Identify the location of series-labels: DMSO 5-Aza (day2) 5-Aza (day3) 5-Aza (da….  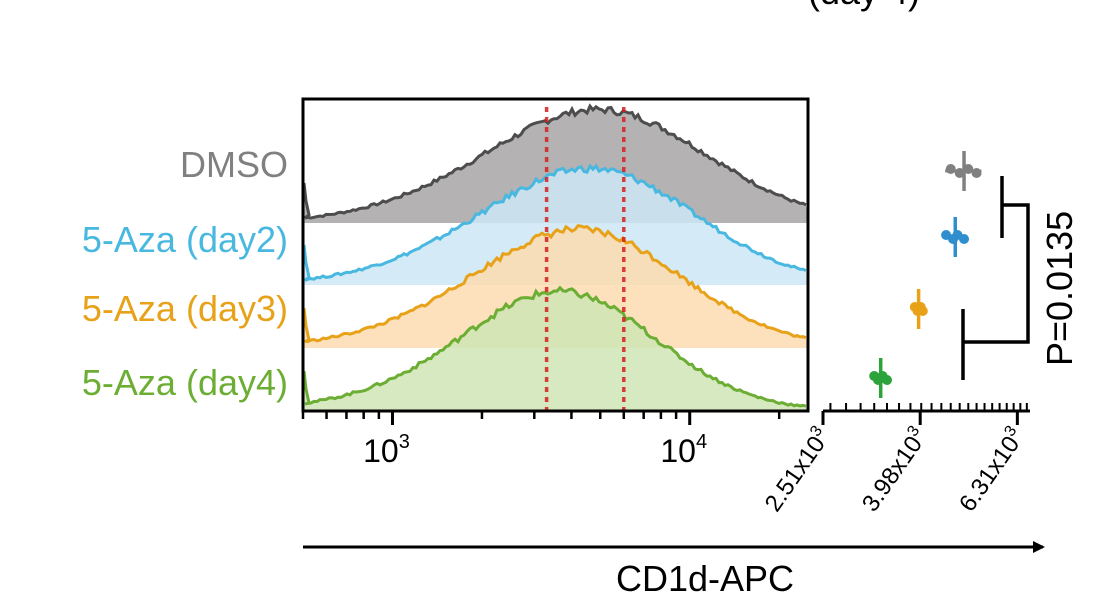
(185, 273).